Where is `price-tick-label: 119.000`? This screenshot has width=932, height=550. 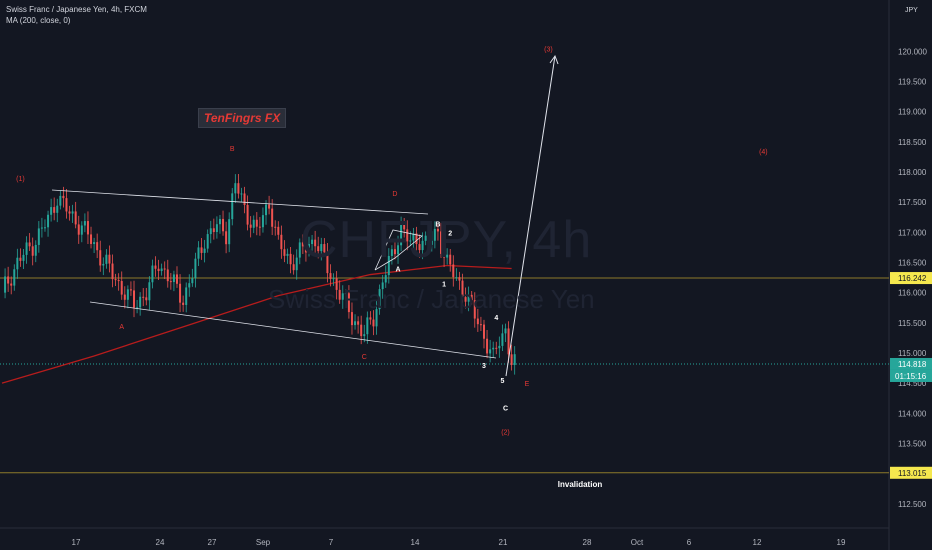
price-tick-label: 119.000 is located at coordinates (912, 112).